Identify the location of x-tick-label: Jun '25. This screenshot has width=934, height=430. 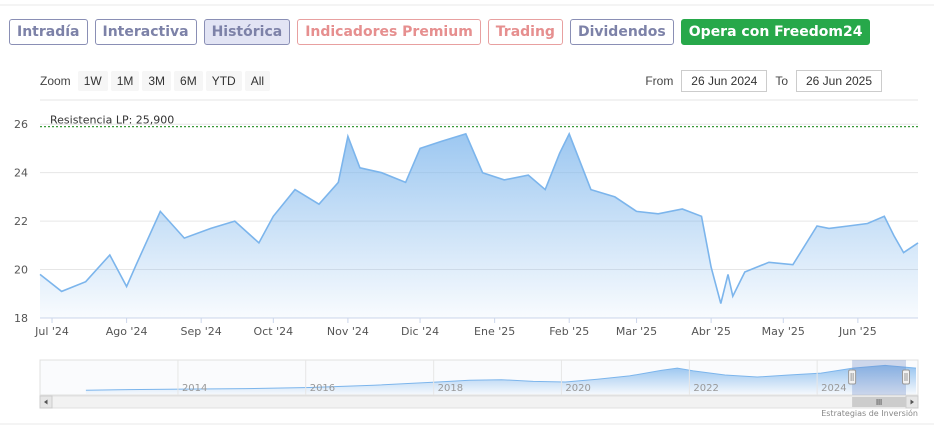
(857, 331).